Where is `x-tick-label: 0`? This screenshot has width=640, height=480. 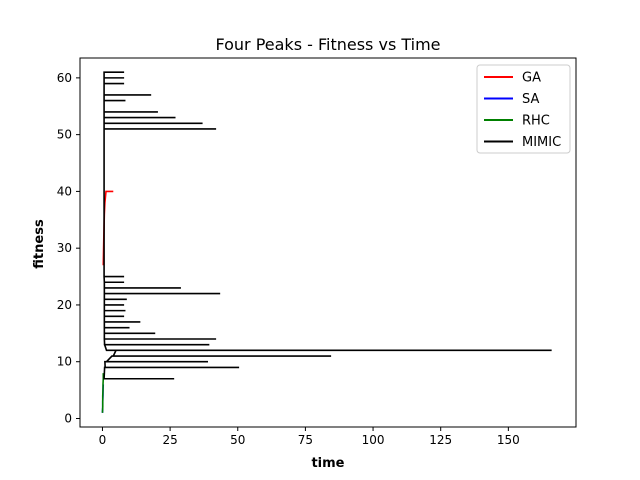
x-tick-label: 0 is located at coordinates (103, 440).